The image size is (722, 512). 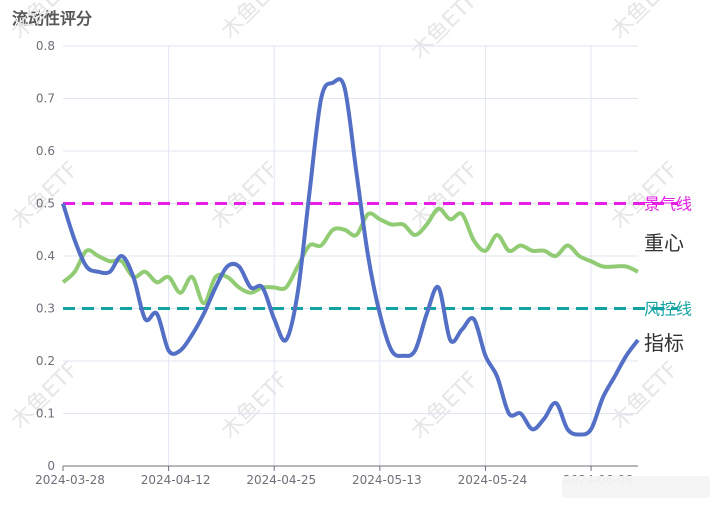 What do you see at coordinates (493, 480) in the screenshot?
I see `x-tick-label: 2024-05-24` at bounding box center [493, 480].